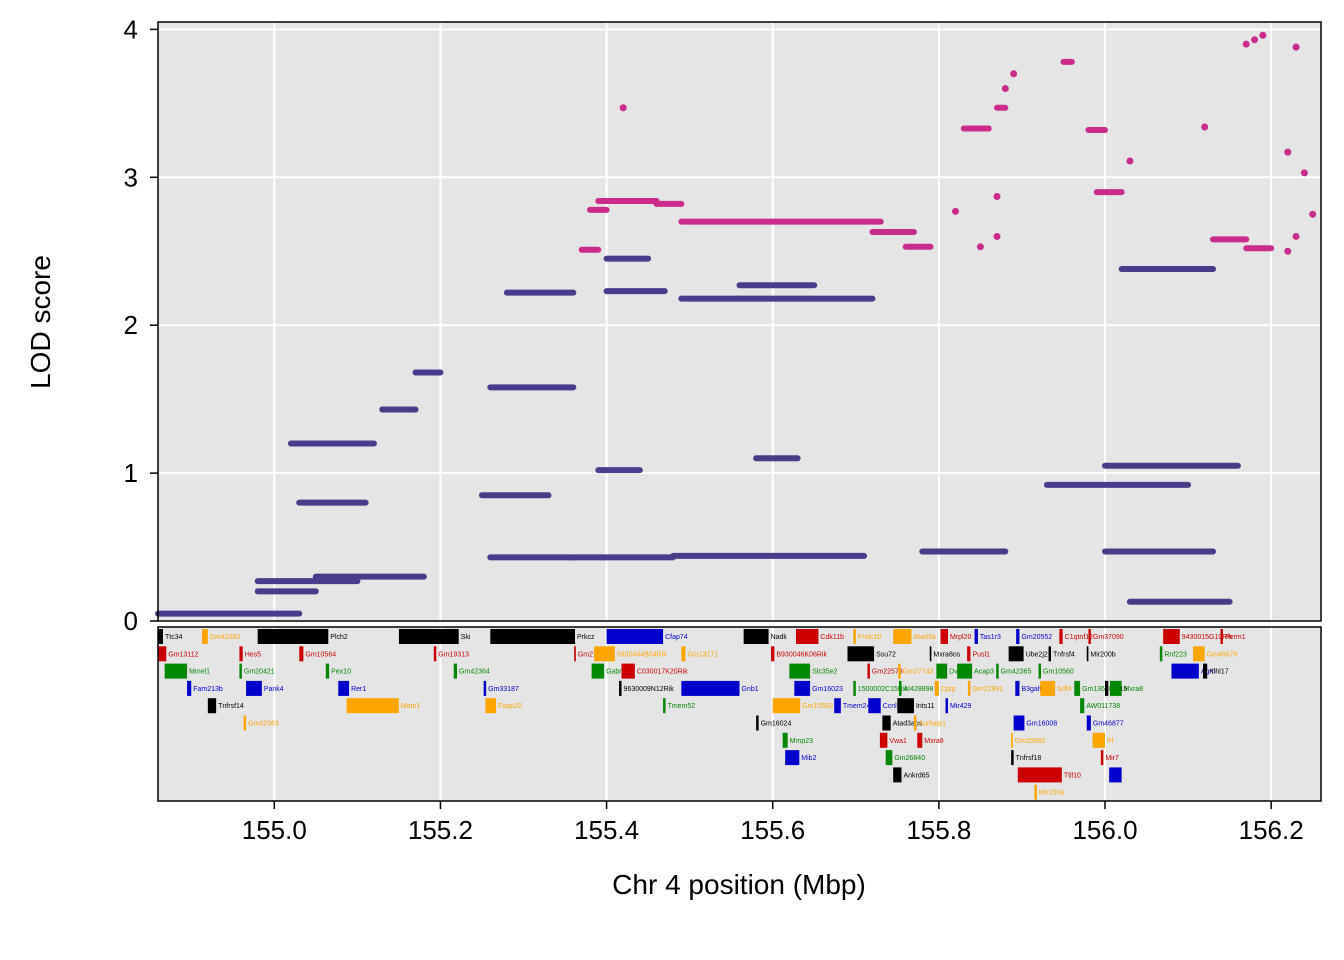  Describe the element at coordinates (801, 741) in the screenshot. I see `gene-label: Mmp23` at that location.